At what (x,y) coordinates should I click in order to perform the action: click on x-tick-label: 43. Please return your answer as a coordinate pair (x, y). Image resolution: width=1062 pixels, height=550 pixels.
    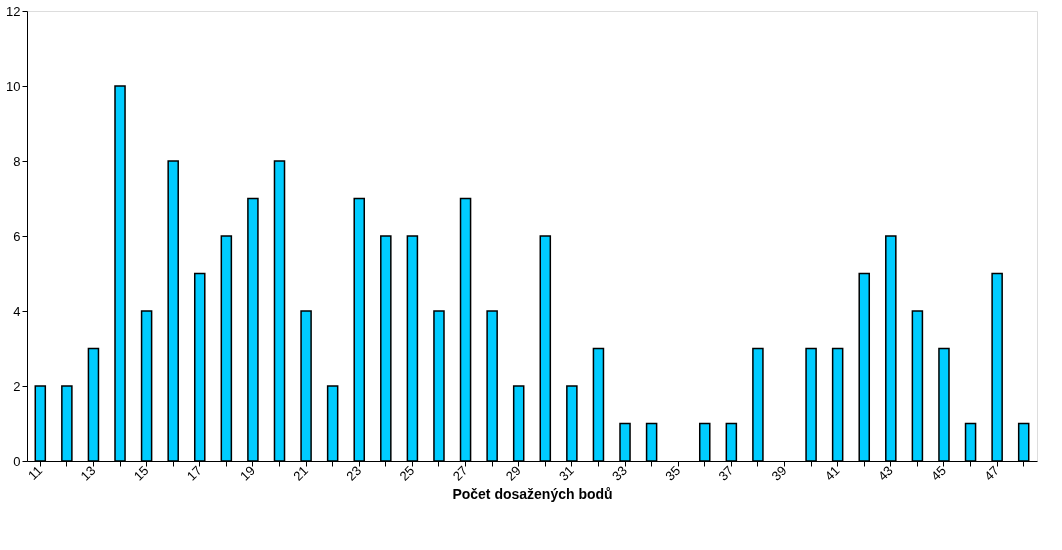
    Looking at the image, I should click on (885, 473).